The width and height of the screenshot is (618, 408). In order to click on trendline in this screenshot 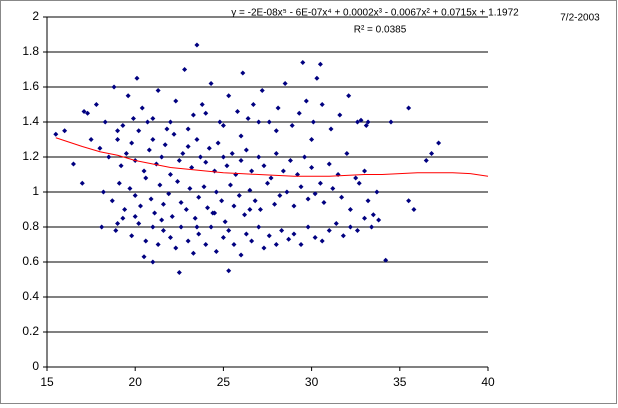, I will do `click(272, 157)`.